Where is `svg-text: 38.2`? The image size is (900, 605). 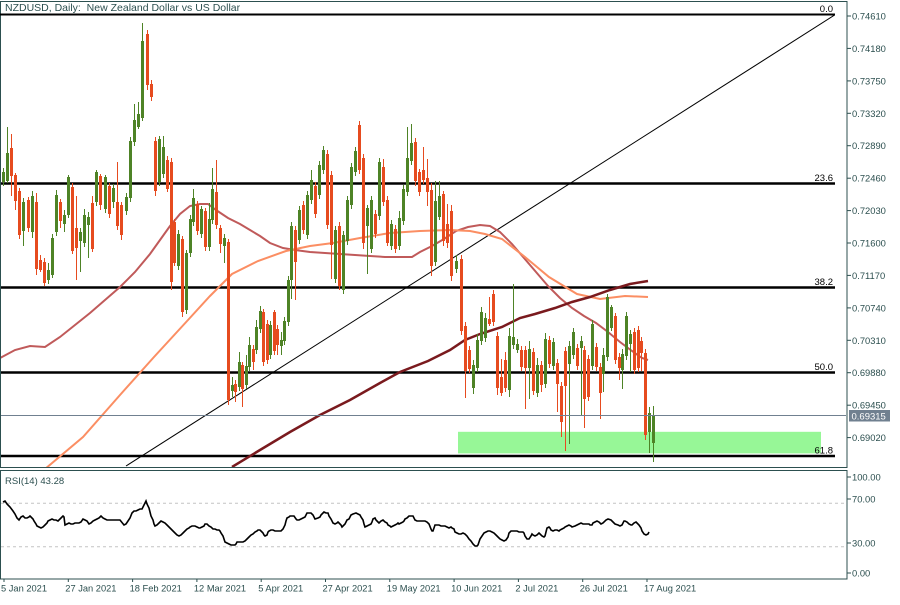
svg-text: 38.2 is located at coordinates (824, 282).